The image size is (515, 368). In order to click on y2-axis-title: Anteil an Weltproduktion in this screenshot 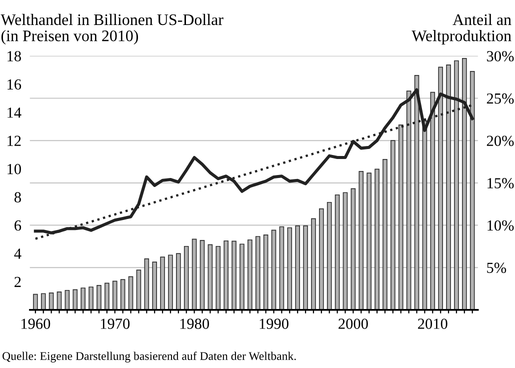, I will do `click(462, 29)`.